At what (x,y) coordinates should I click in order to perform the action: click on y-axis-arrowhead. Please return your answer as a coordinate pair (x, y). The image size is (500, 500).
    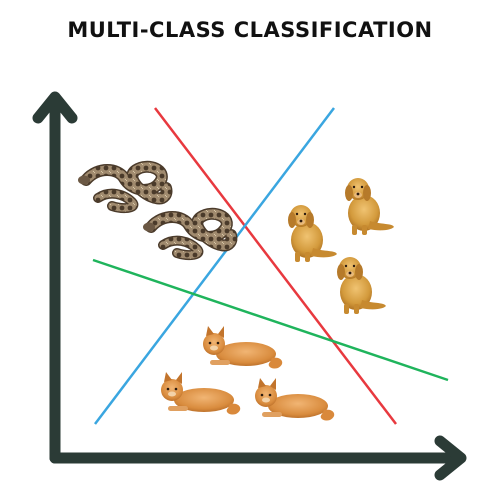
    Looking at the image, I should click on (55, 107).